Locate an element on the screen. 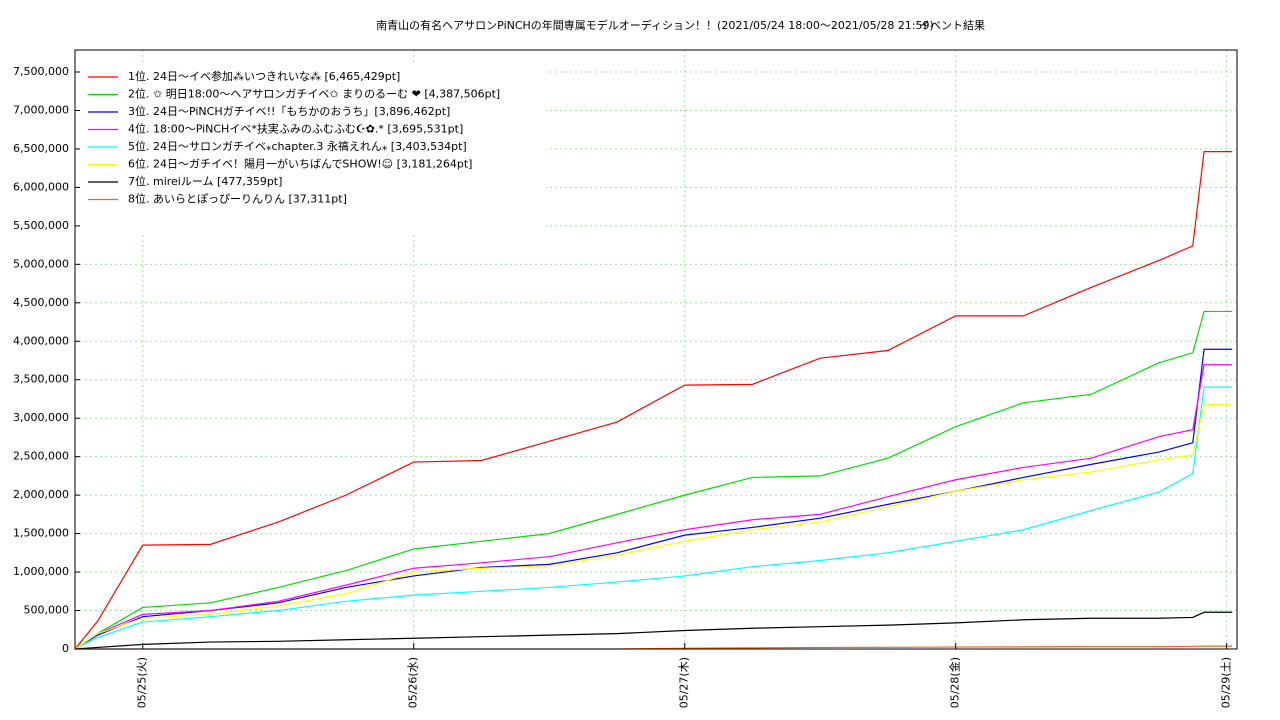 This screenshot has height=720, width=1280. y-tick-label: 1,000,000 is located at coordinates (41, 571).